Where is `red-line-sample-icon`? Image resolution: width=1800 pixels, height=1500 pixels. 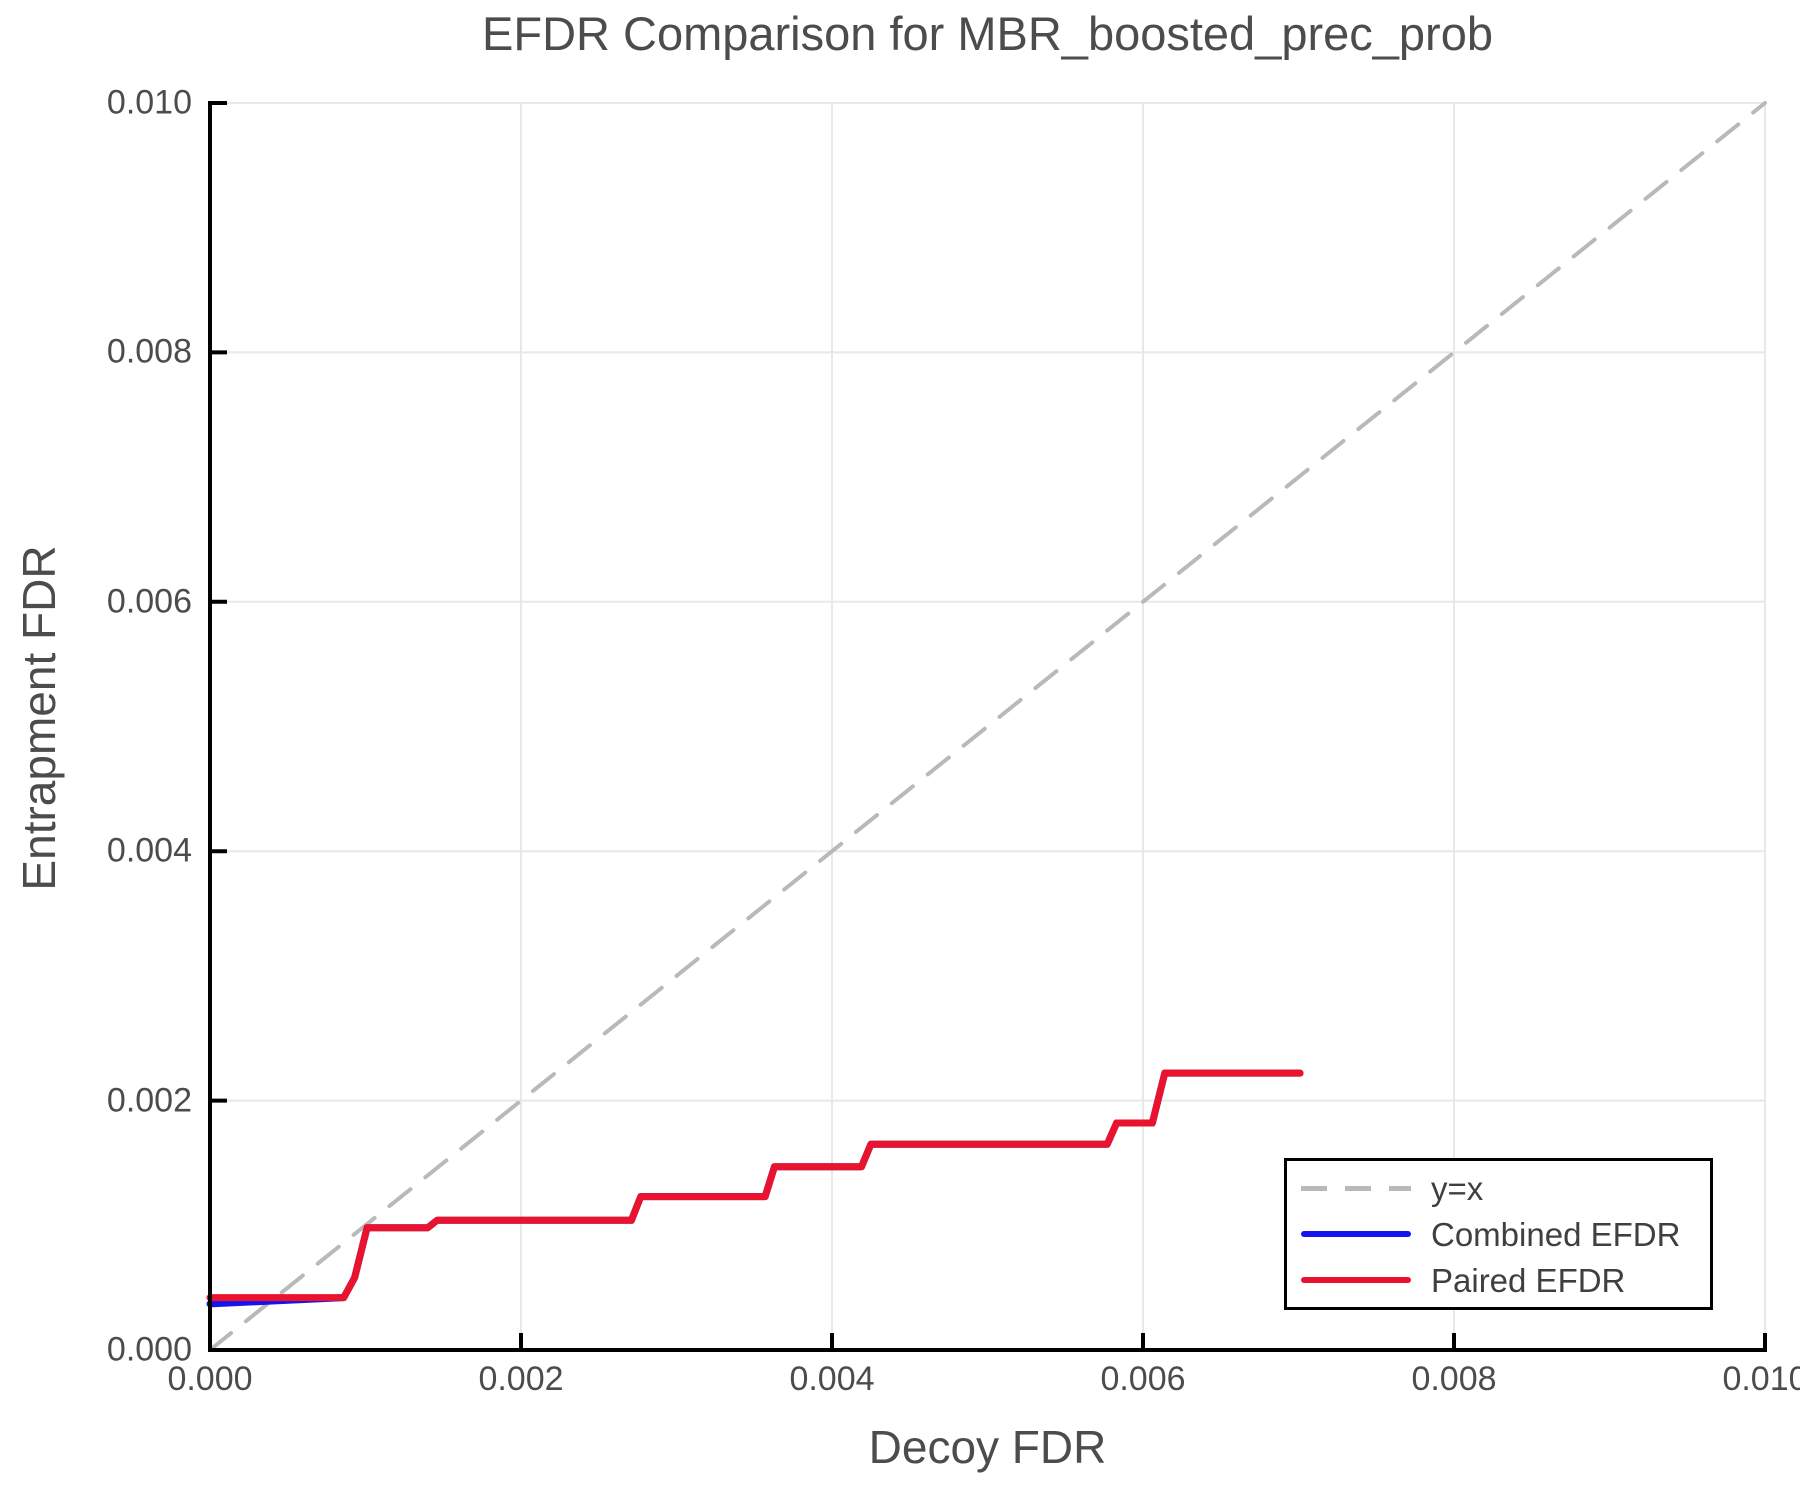
red-line-sample-icon is located at coordinates (1356, 1280).